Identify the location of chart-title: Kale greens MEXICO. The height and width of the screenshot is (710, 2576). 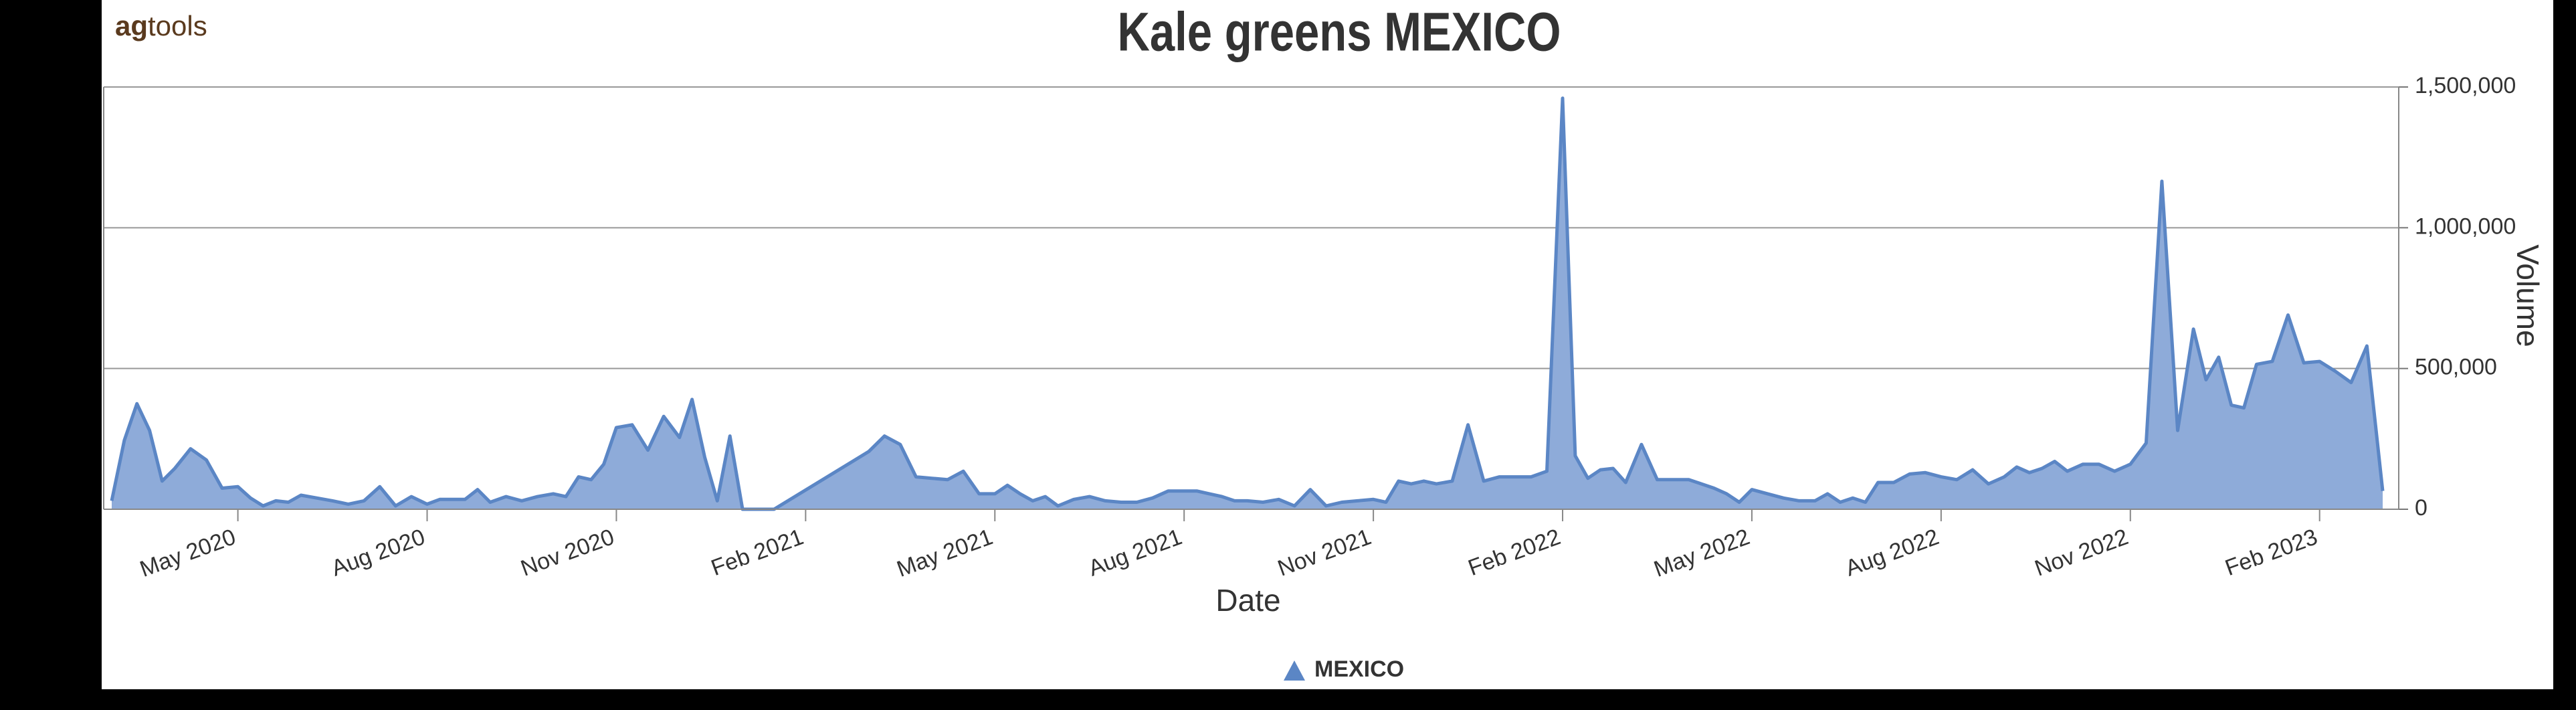
(1339, 32).